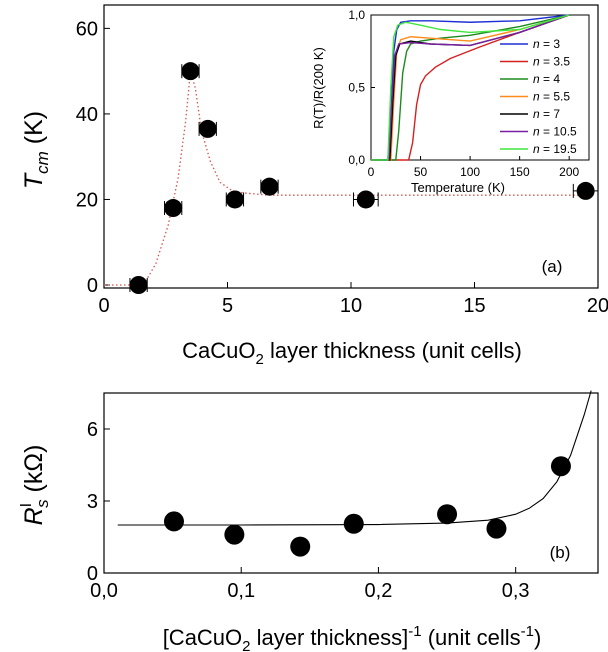 Image resolution: width=608 pixels, height=652 pixels. What do you see at coordinates (551, 62) in the screenshot?
I see `inset-legend-label: n = 3.5` at bounding box center [551, 62].